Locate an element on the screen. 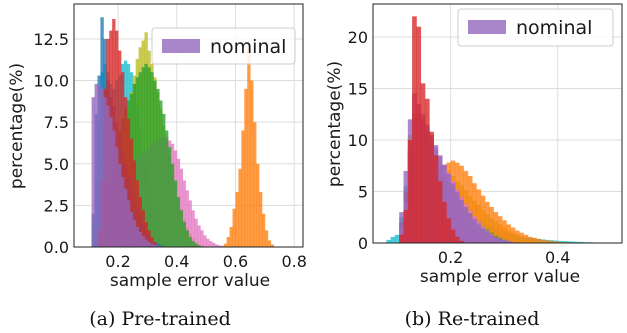 The width and height of the screenshot is (627, 333). x-tick-labels: 0.2 0.4 0.6 0.8 is located at coordinates (206, 261).